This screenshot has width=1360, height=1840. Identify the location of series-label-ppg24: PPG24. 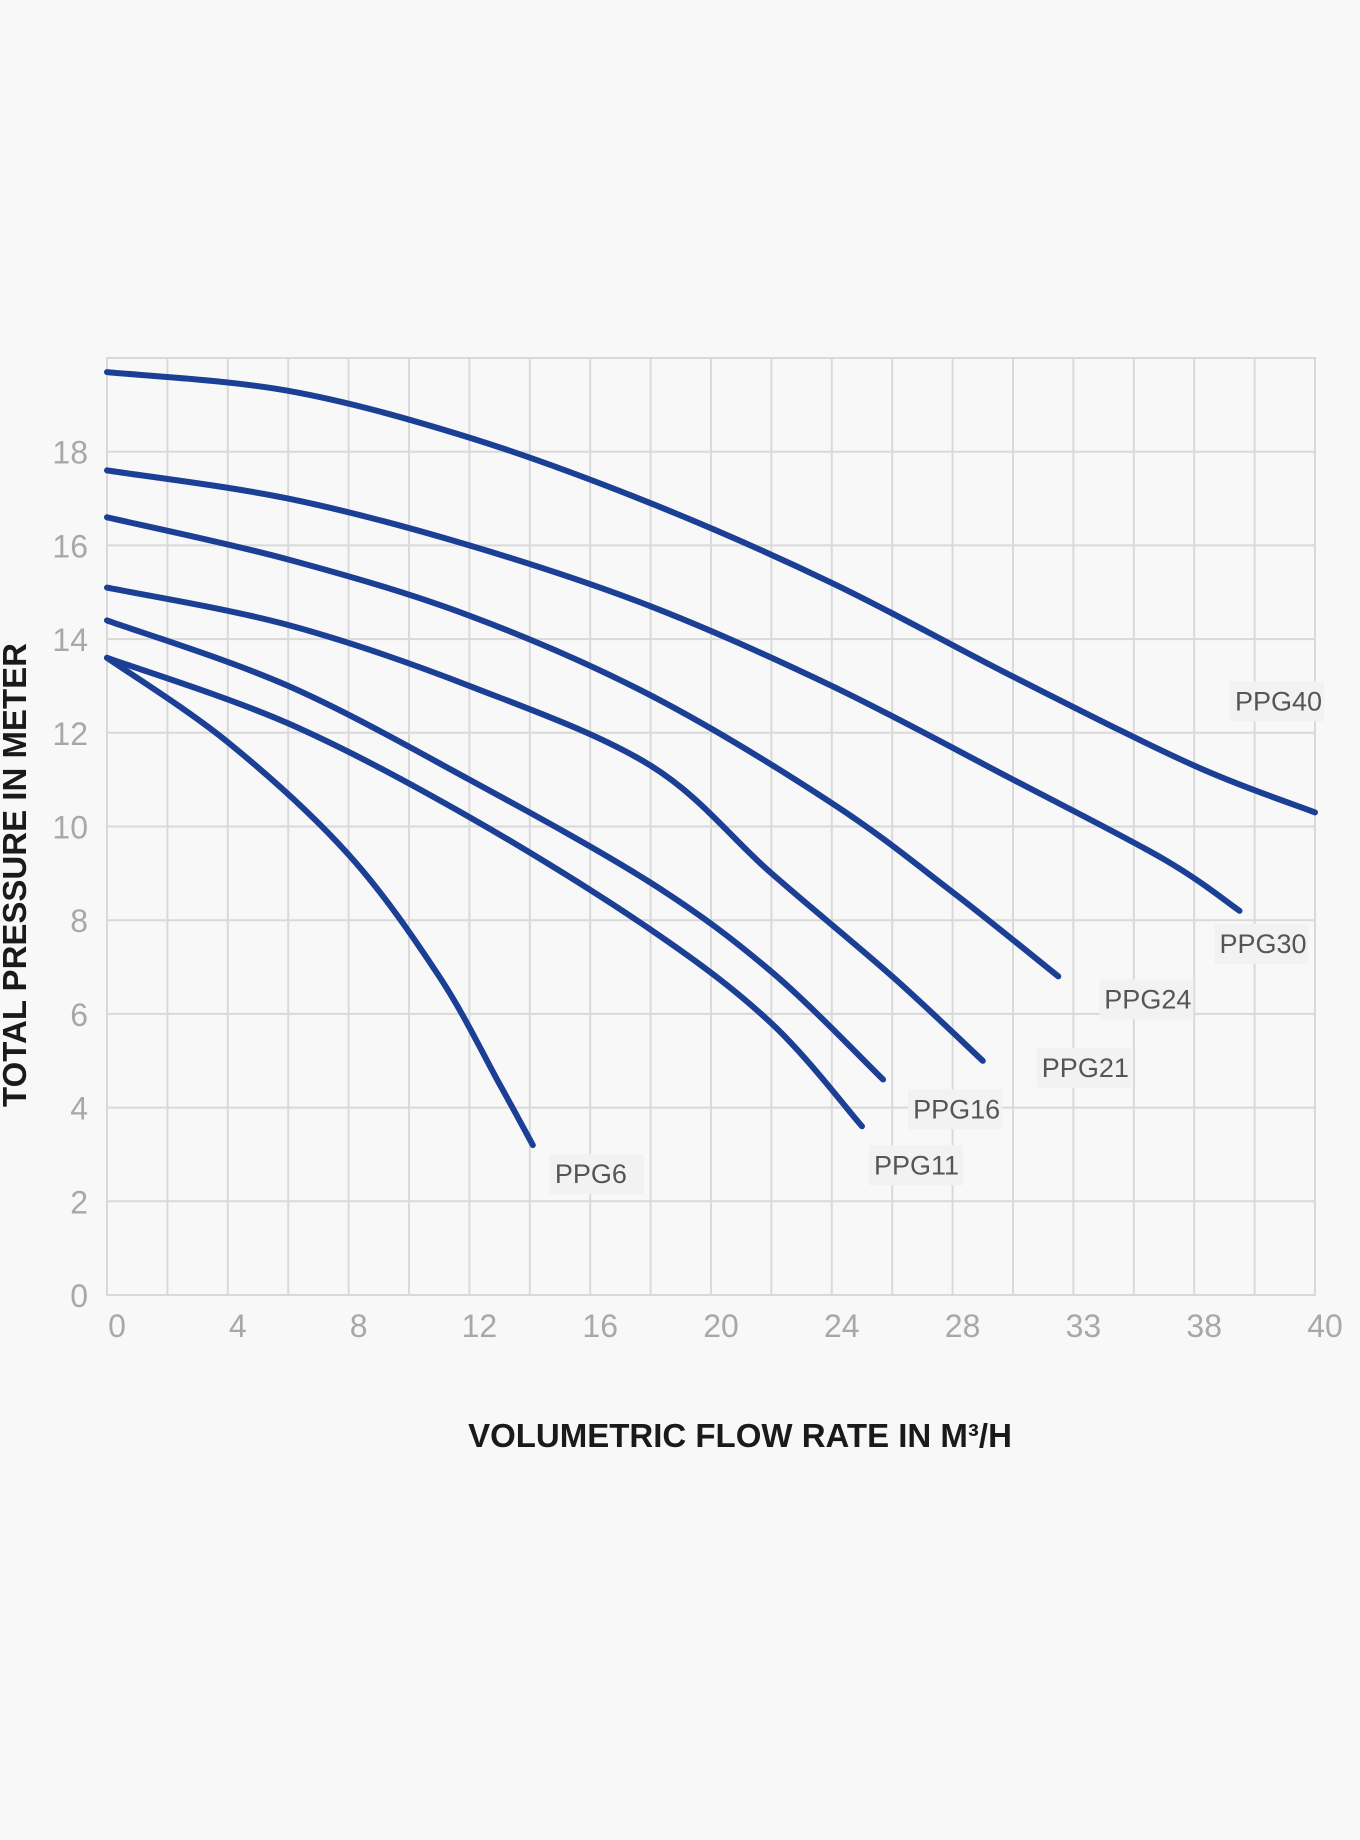
(1147, 999).